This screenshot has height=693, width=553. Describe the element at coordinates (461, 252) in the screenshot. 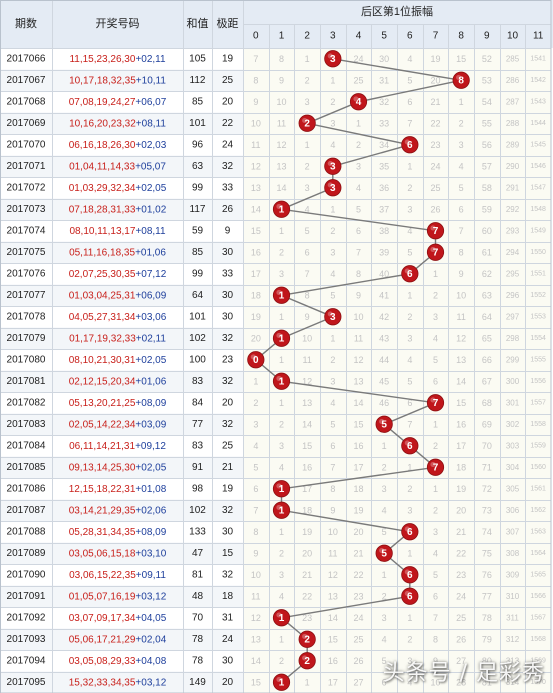

I see `miss-value: 8` at that location.